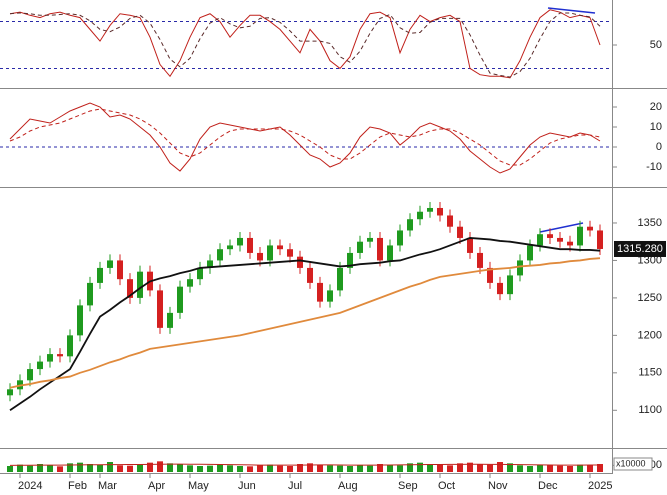 This screenshot has height=495, width=667. Describe the element at coordinates (247, 486) in the screenshot. I see `x-tick-label: Jun` at that location.